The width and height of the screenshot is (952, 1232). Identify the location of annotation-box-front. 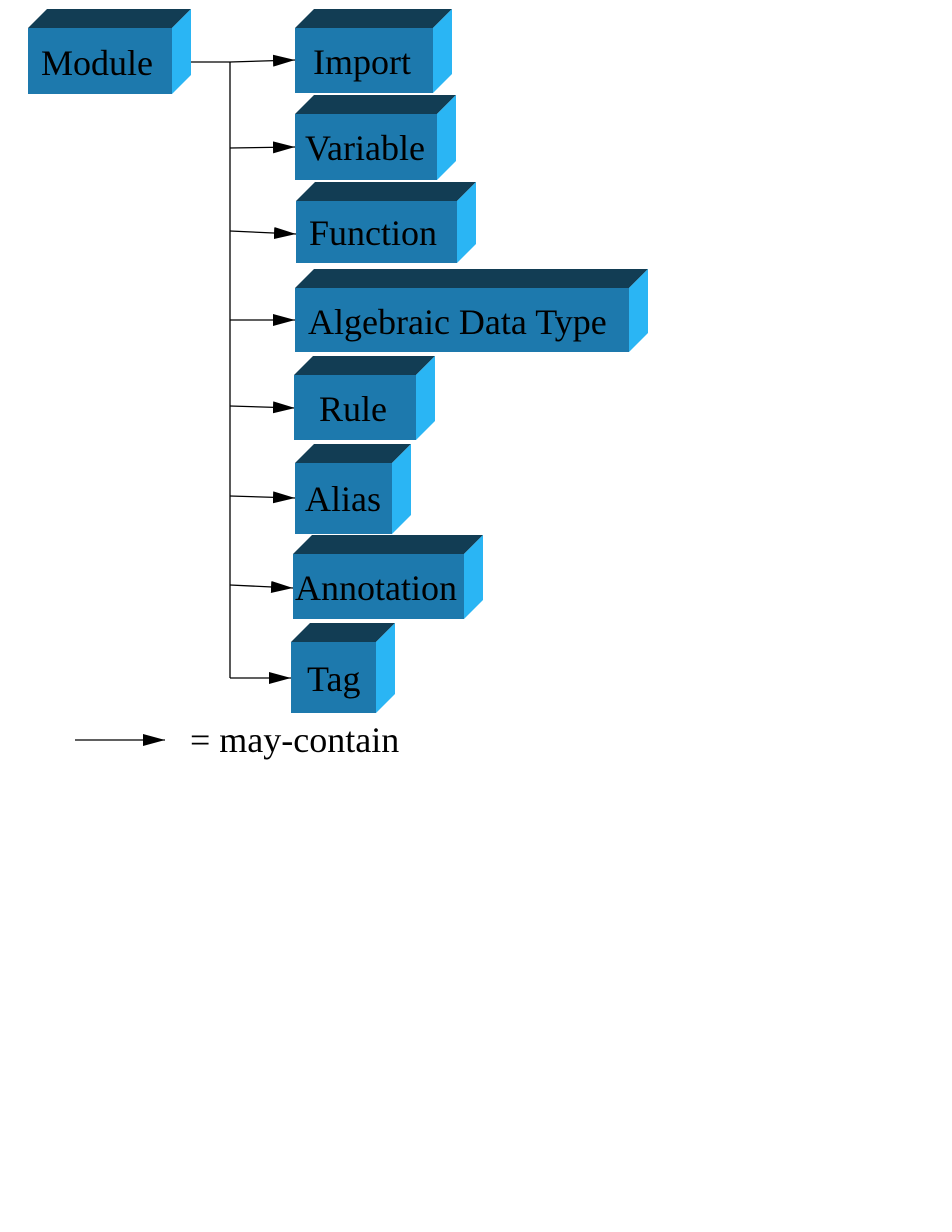
(378, 586).